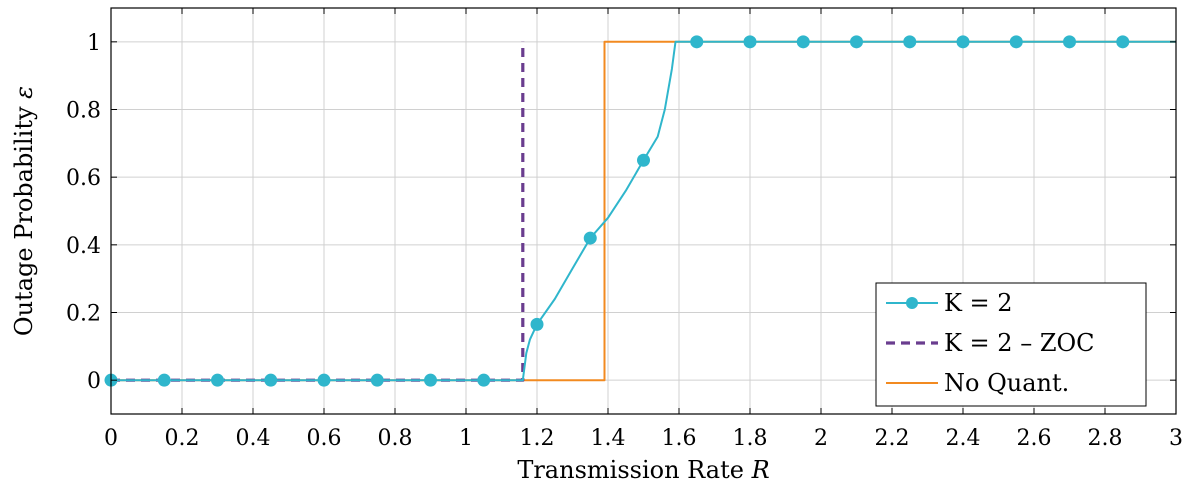 The image size is (1188, 493). Describe the element at coordinates (395, 438) in the screenshot. I see `x-tick-label: 0.8` at that location.